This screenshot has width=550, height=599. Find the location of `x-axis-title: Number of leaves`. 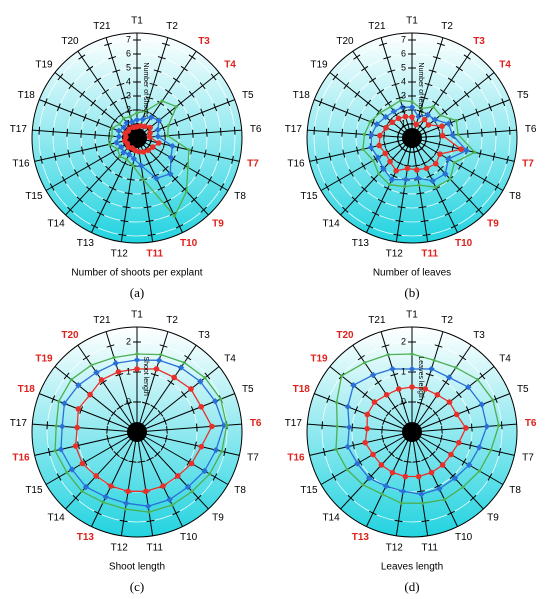

x-axis-title: Number of leaves is located at coordinates (412, 273).